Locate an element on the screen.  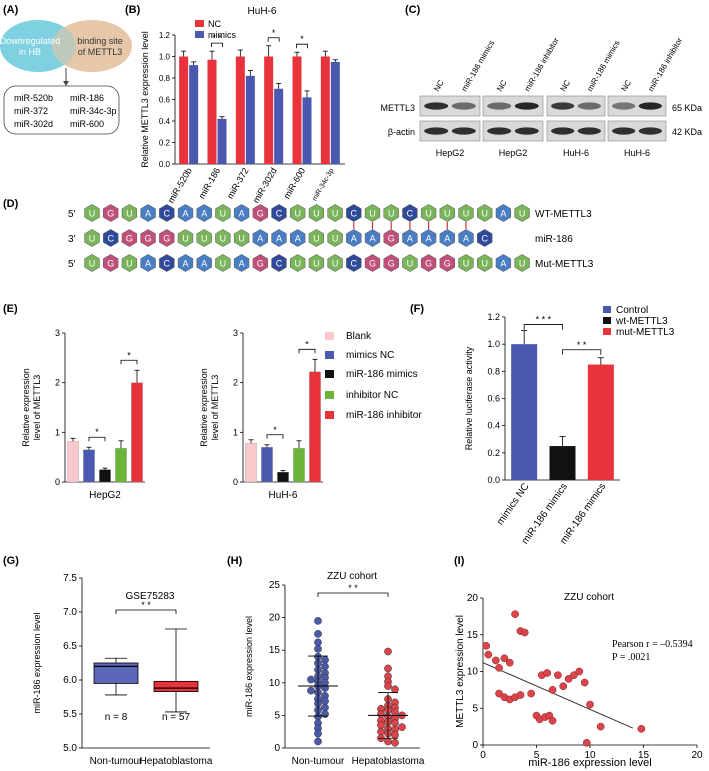
y-tick-label: 3 is located at coordinates (57, 333).